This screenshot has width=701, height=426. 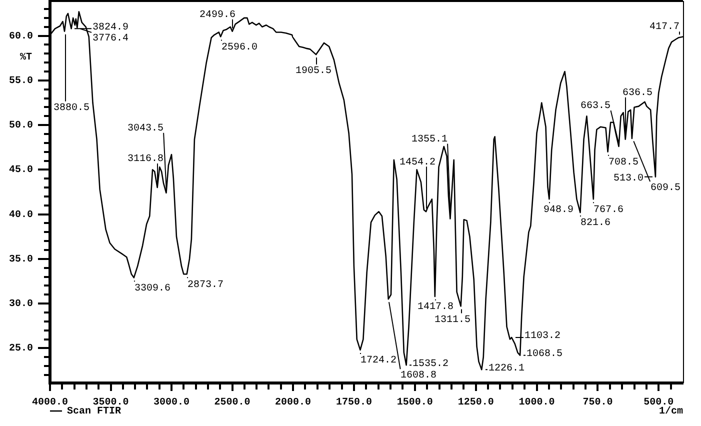 What do you see at coordinates (378, 361) in the screenshot?
I see `annotation: 1724.2` at bounding box center [378, 361].